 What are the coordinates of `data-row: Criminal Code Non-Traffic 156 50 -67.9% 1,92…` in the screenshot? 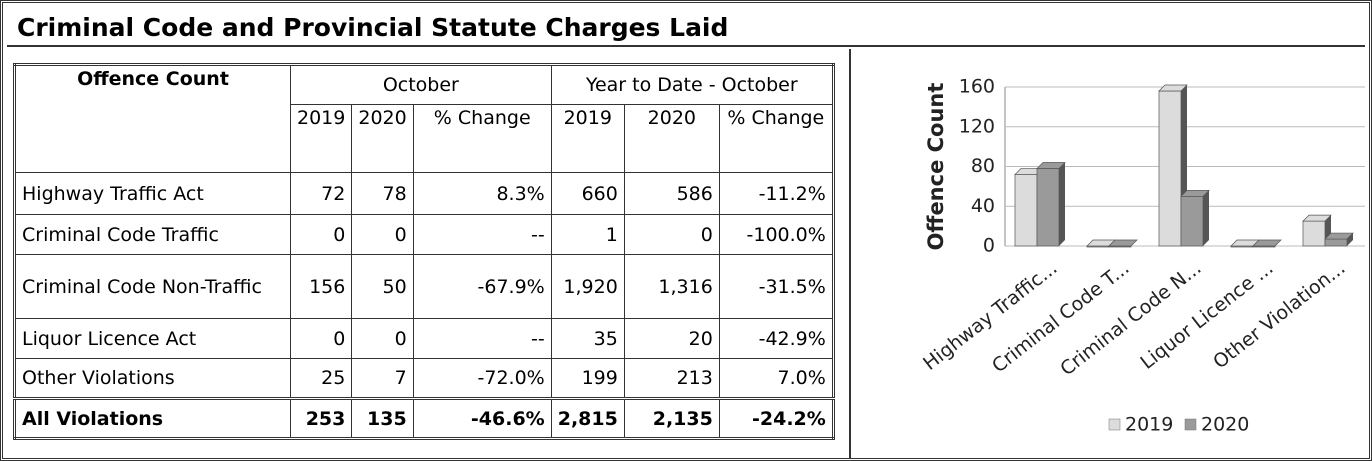 It's located at (424, 286).